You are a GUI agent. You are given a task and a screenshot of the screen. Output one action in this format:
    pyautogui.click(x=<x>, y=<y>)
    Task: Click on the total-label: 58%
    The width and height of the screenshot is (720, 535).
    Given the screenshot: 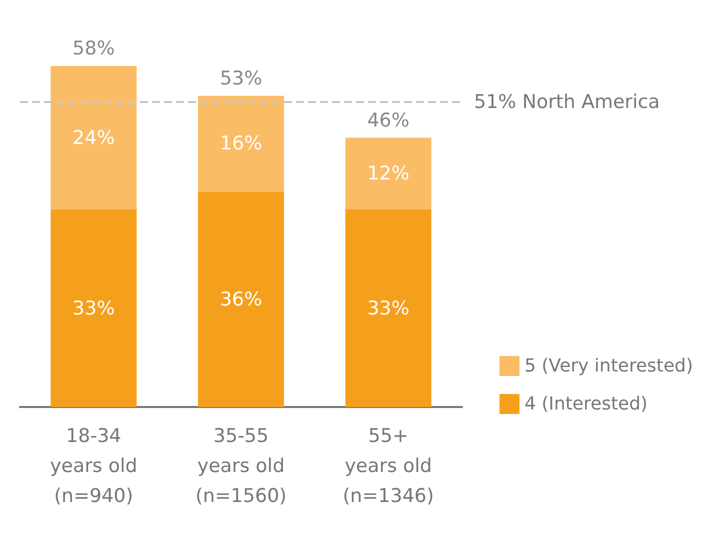 What is the action you would take?
    pyautogui.click(x=93, y=48)
    